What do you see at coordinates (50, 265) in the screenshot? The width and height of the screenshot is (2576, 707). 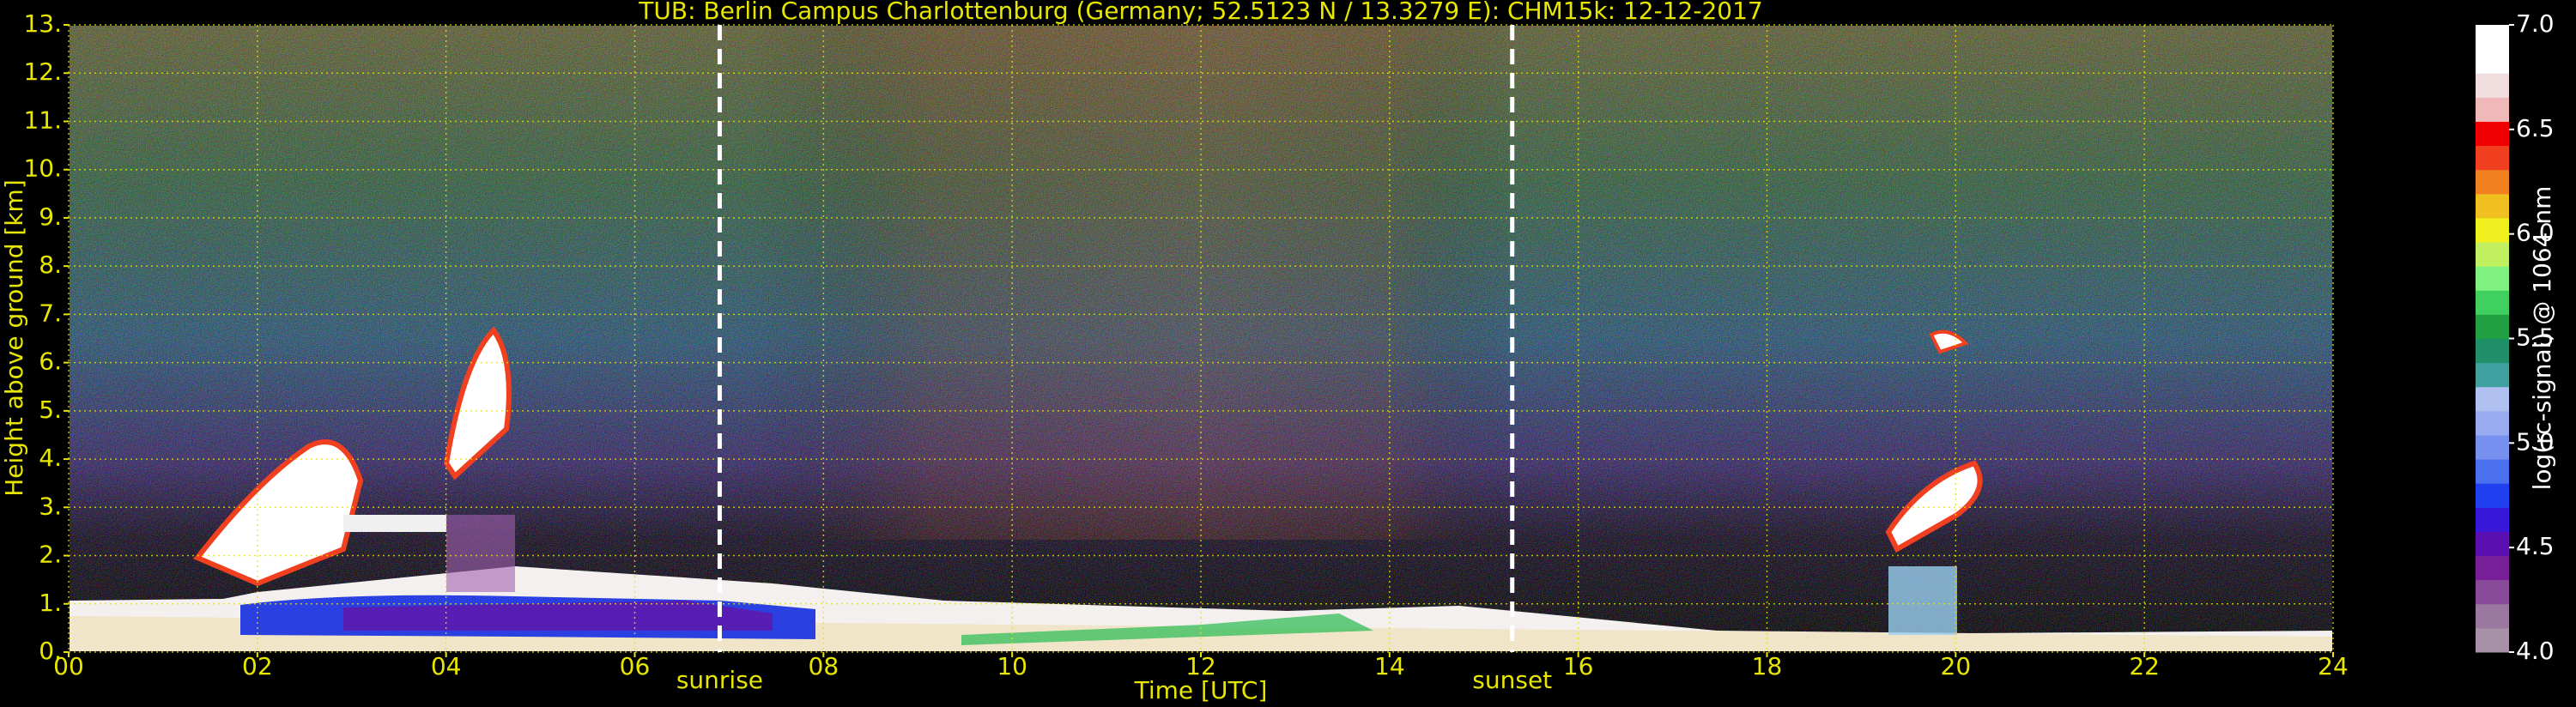 I see `y-tick-label: 8.` at bounding box center [50, 265].